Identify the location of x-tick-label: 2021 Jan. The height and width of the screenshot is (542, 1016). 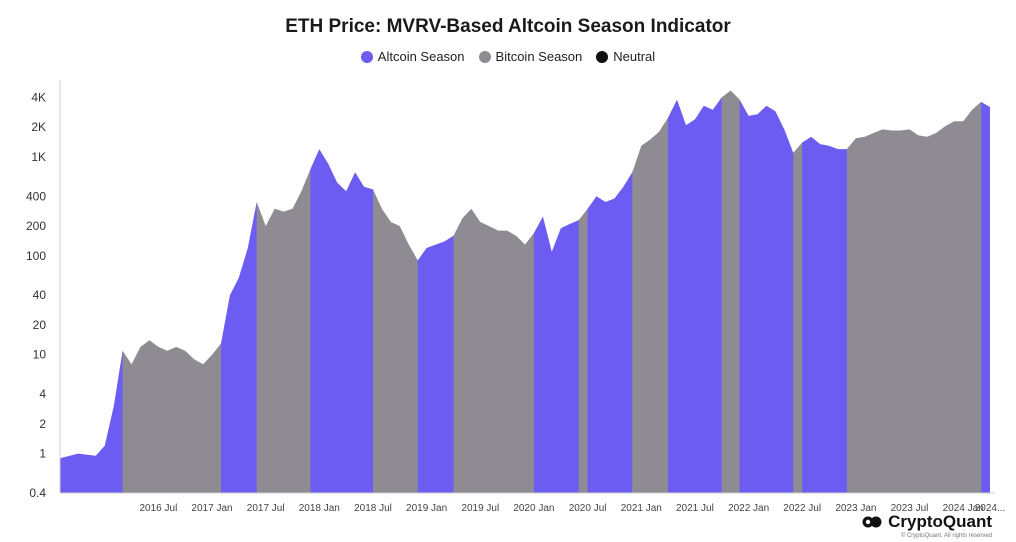
(641, 508).